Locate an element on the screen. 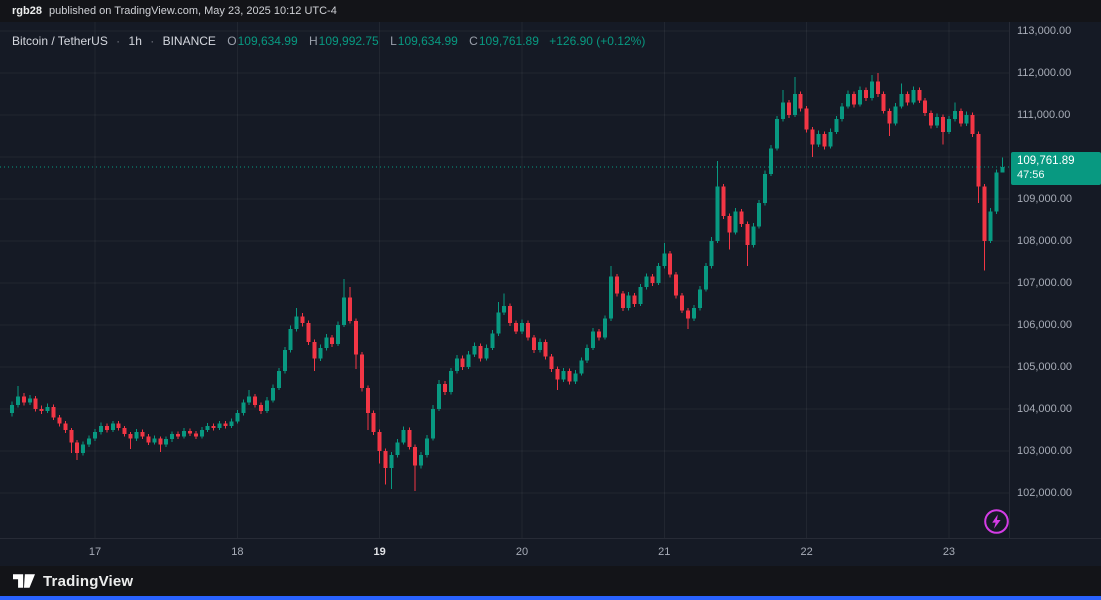  price-tick-label: 112,000.00 is located at coordinates (1044, 72).